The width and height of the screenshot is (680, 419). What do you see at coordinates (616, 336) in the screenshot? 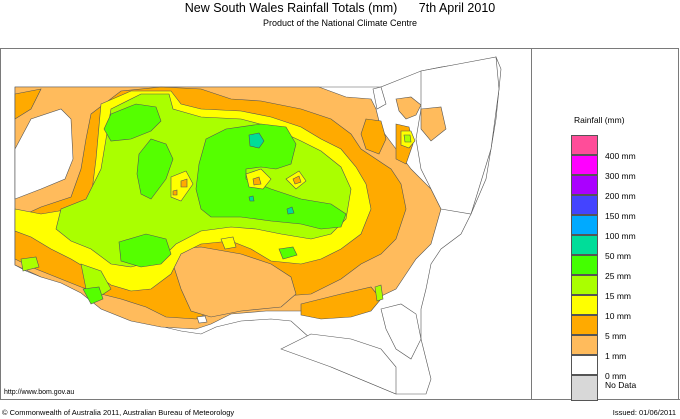
I see `legend-label-5: 5 mm` at bounding box center [616, 336].